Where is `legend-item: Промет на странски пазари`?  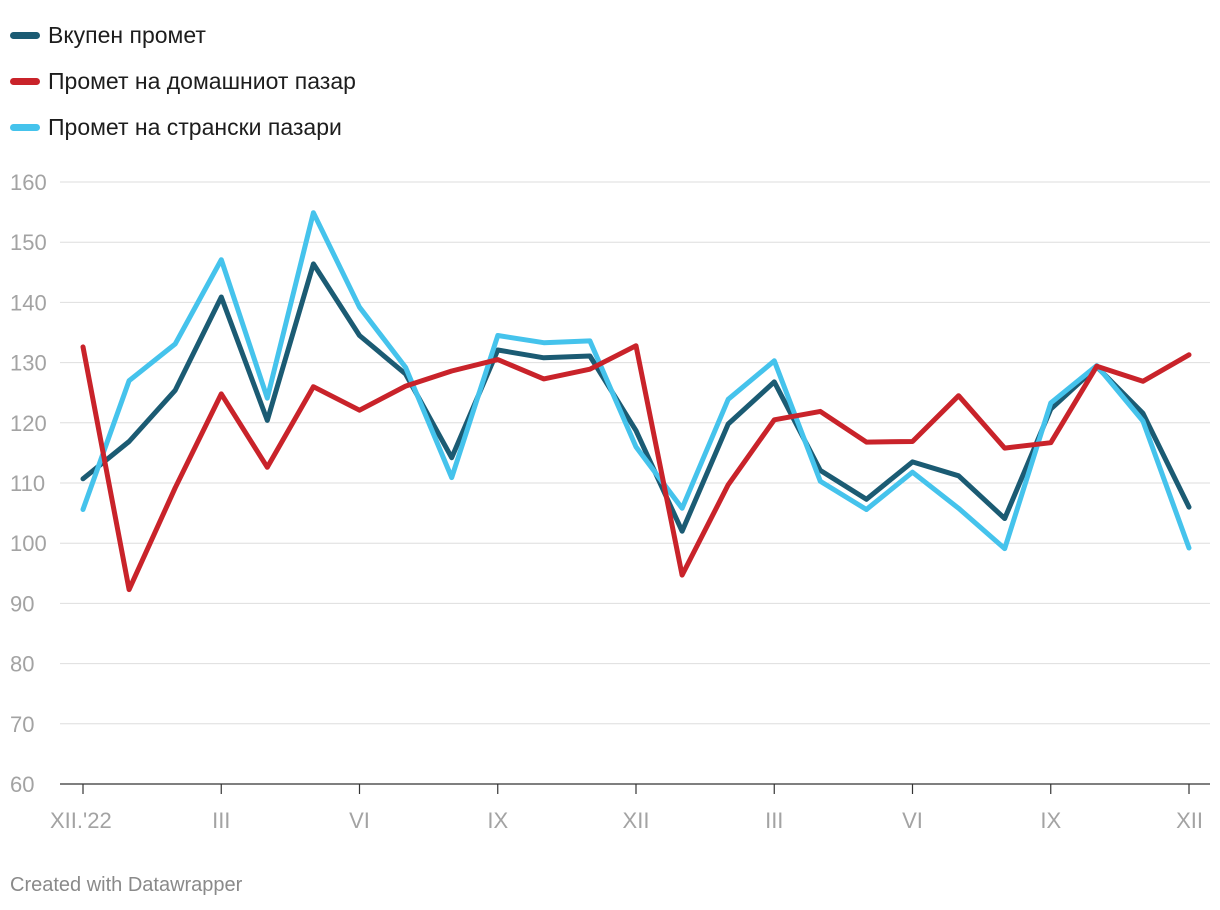
legend-item: Промет на странски пазари is located at coordinates (183, 127).